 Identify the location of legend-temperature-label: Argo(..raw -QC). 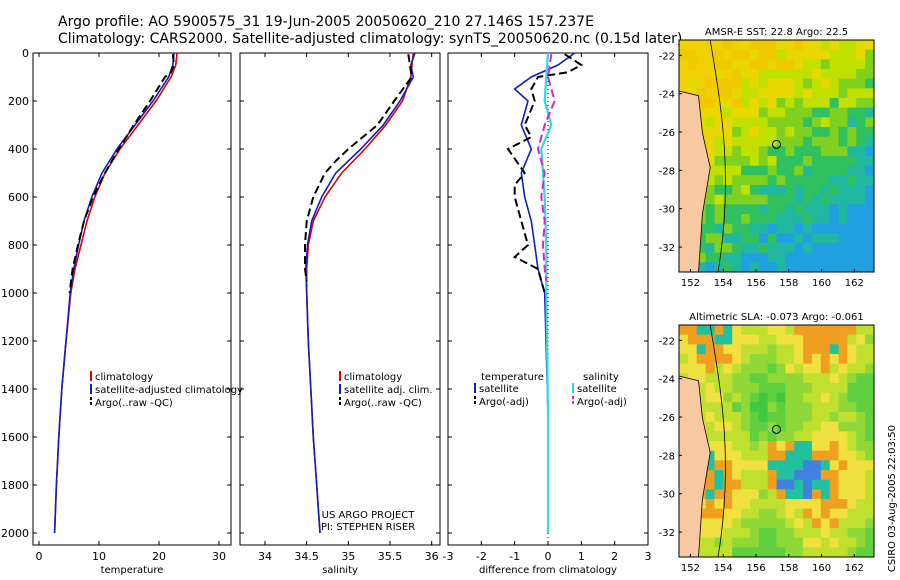
(134, 403).